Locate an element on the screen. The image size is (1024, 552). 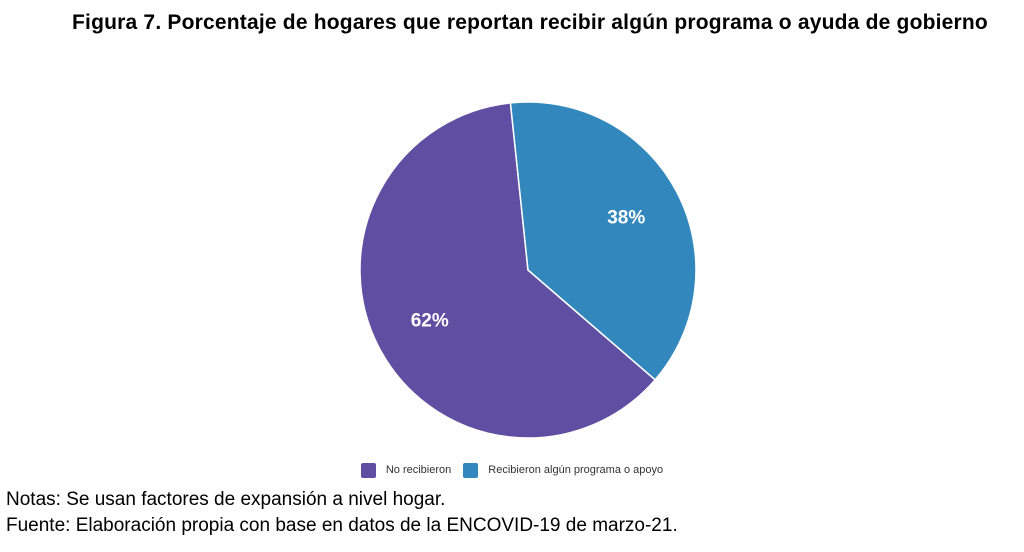
legend-item-no-recibieron: No recibieron is located at coordinates (406, 470).